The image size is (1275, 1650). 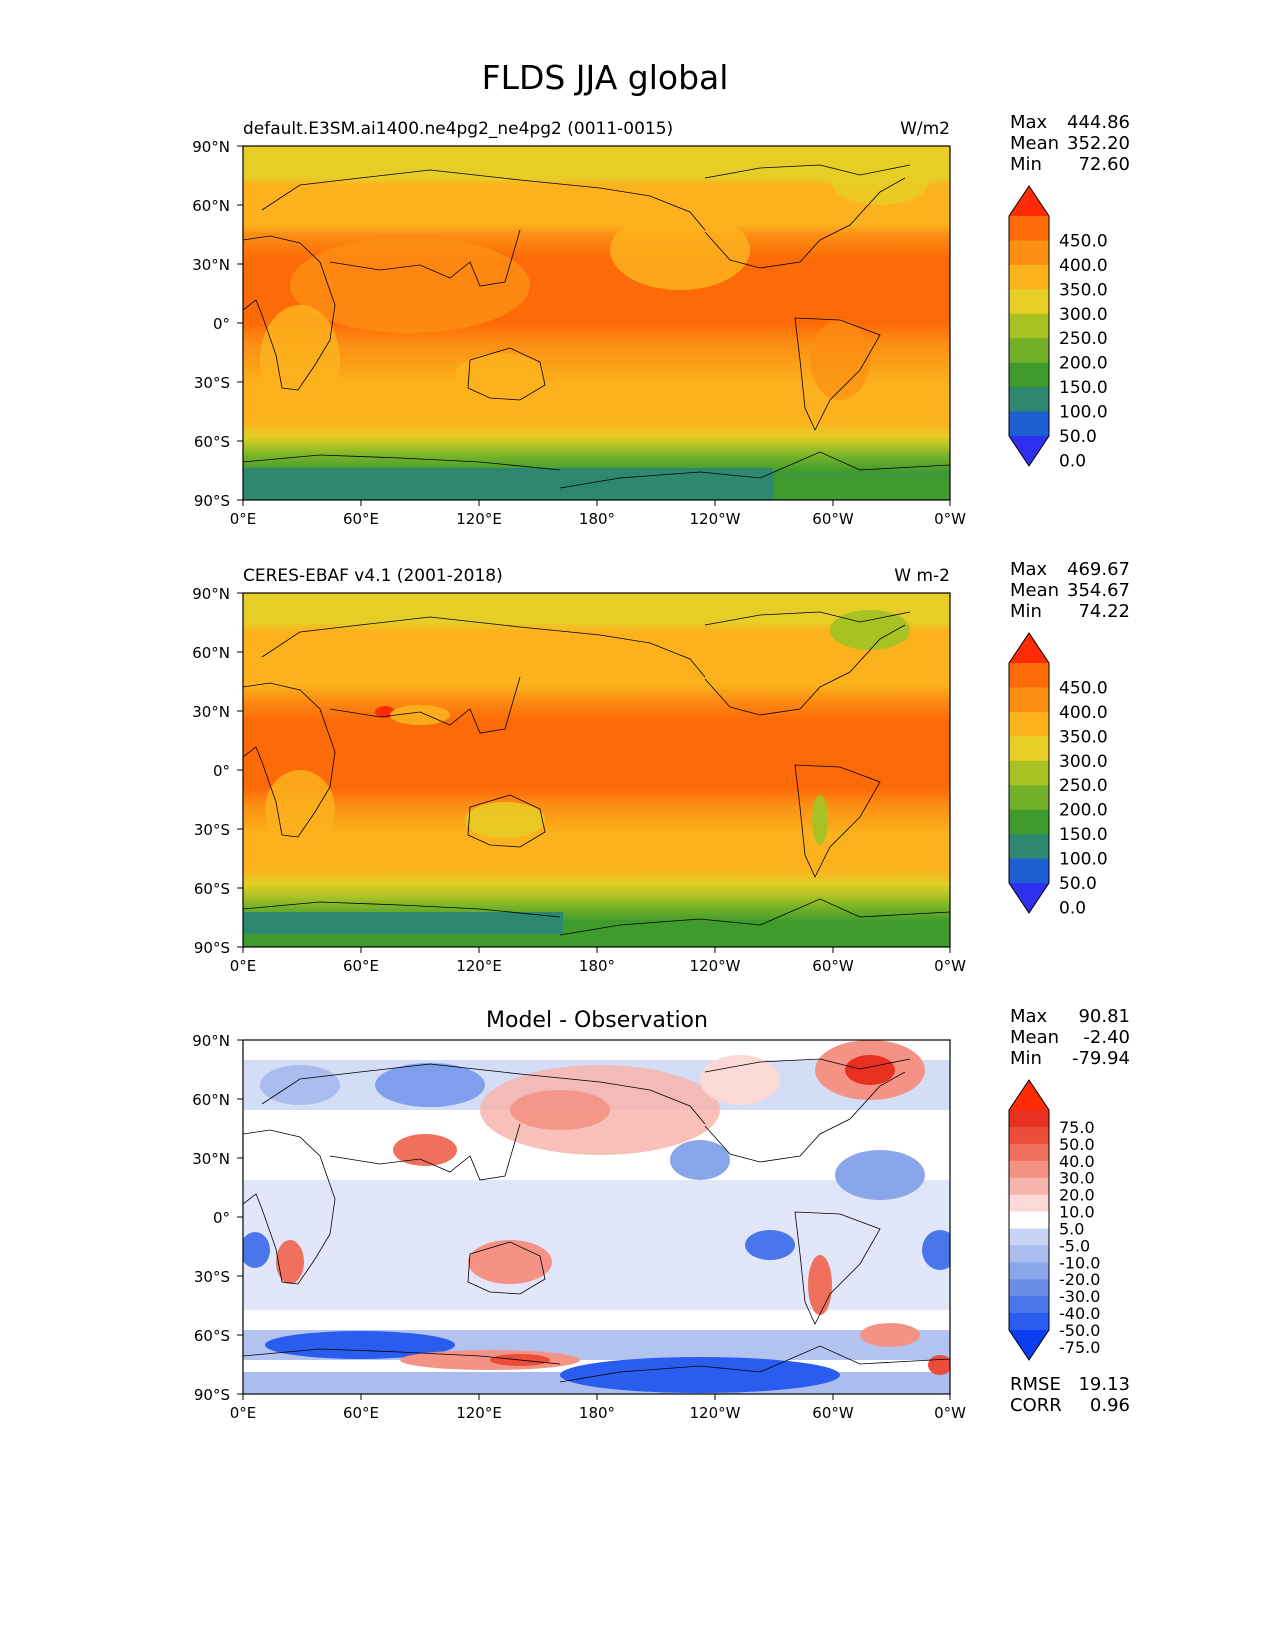 I want to click on panel-obs-map-field, so click(x=596, y=770).